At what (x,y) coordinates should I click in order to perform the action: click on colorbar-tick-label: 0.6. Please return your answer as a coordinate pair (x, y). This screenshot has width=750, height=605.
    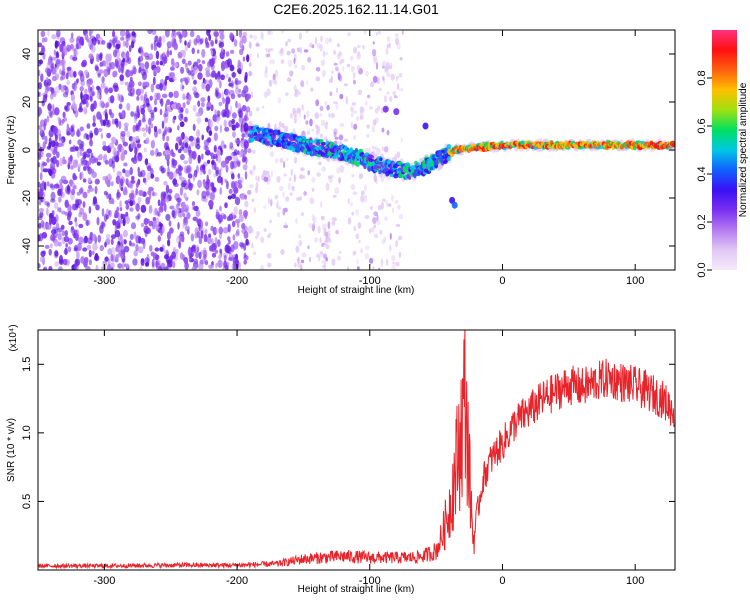
    Looking at the image, I should click on (702, 125).